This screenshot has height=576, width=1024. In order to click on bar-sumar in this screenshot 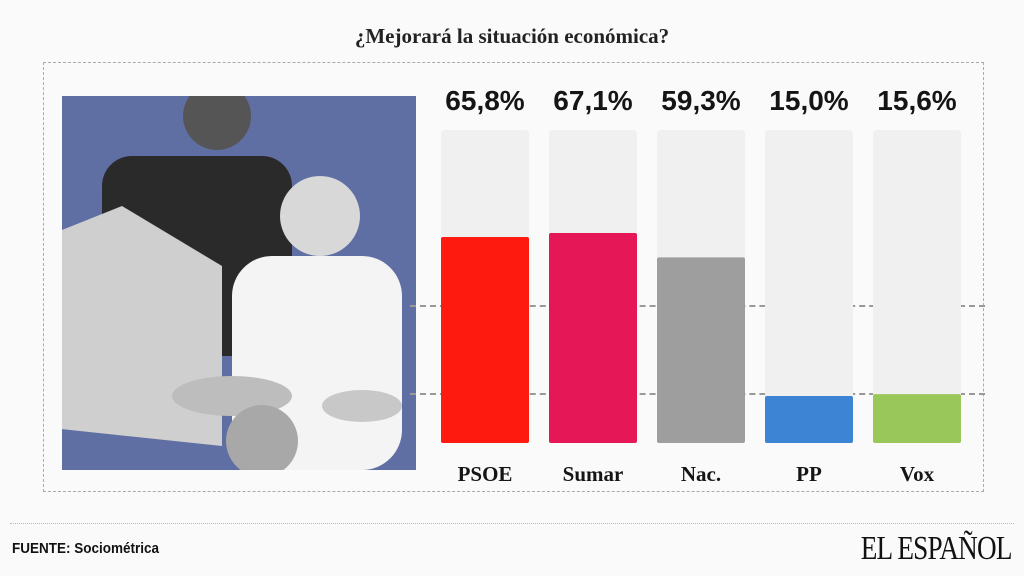, I will do `click(593, 337)`.